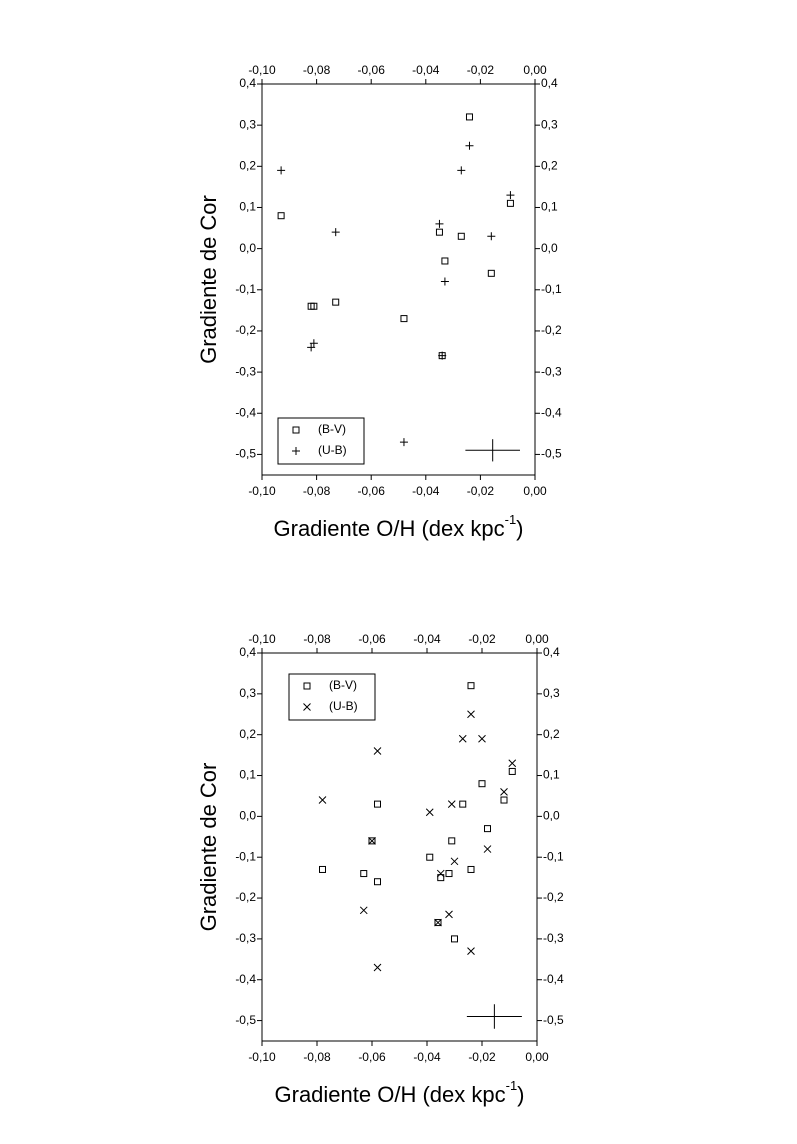 The height and width of the screenshot is (1144, 797). I want to click on x-axis-title-part: ), so click(519, 528).